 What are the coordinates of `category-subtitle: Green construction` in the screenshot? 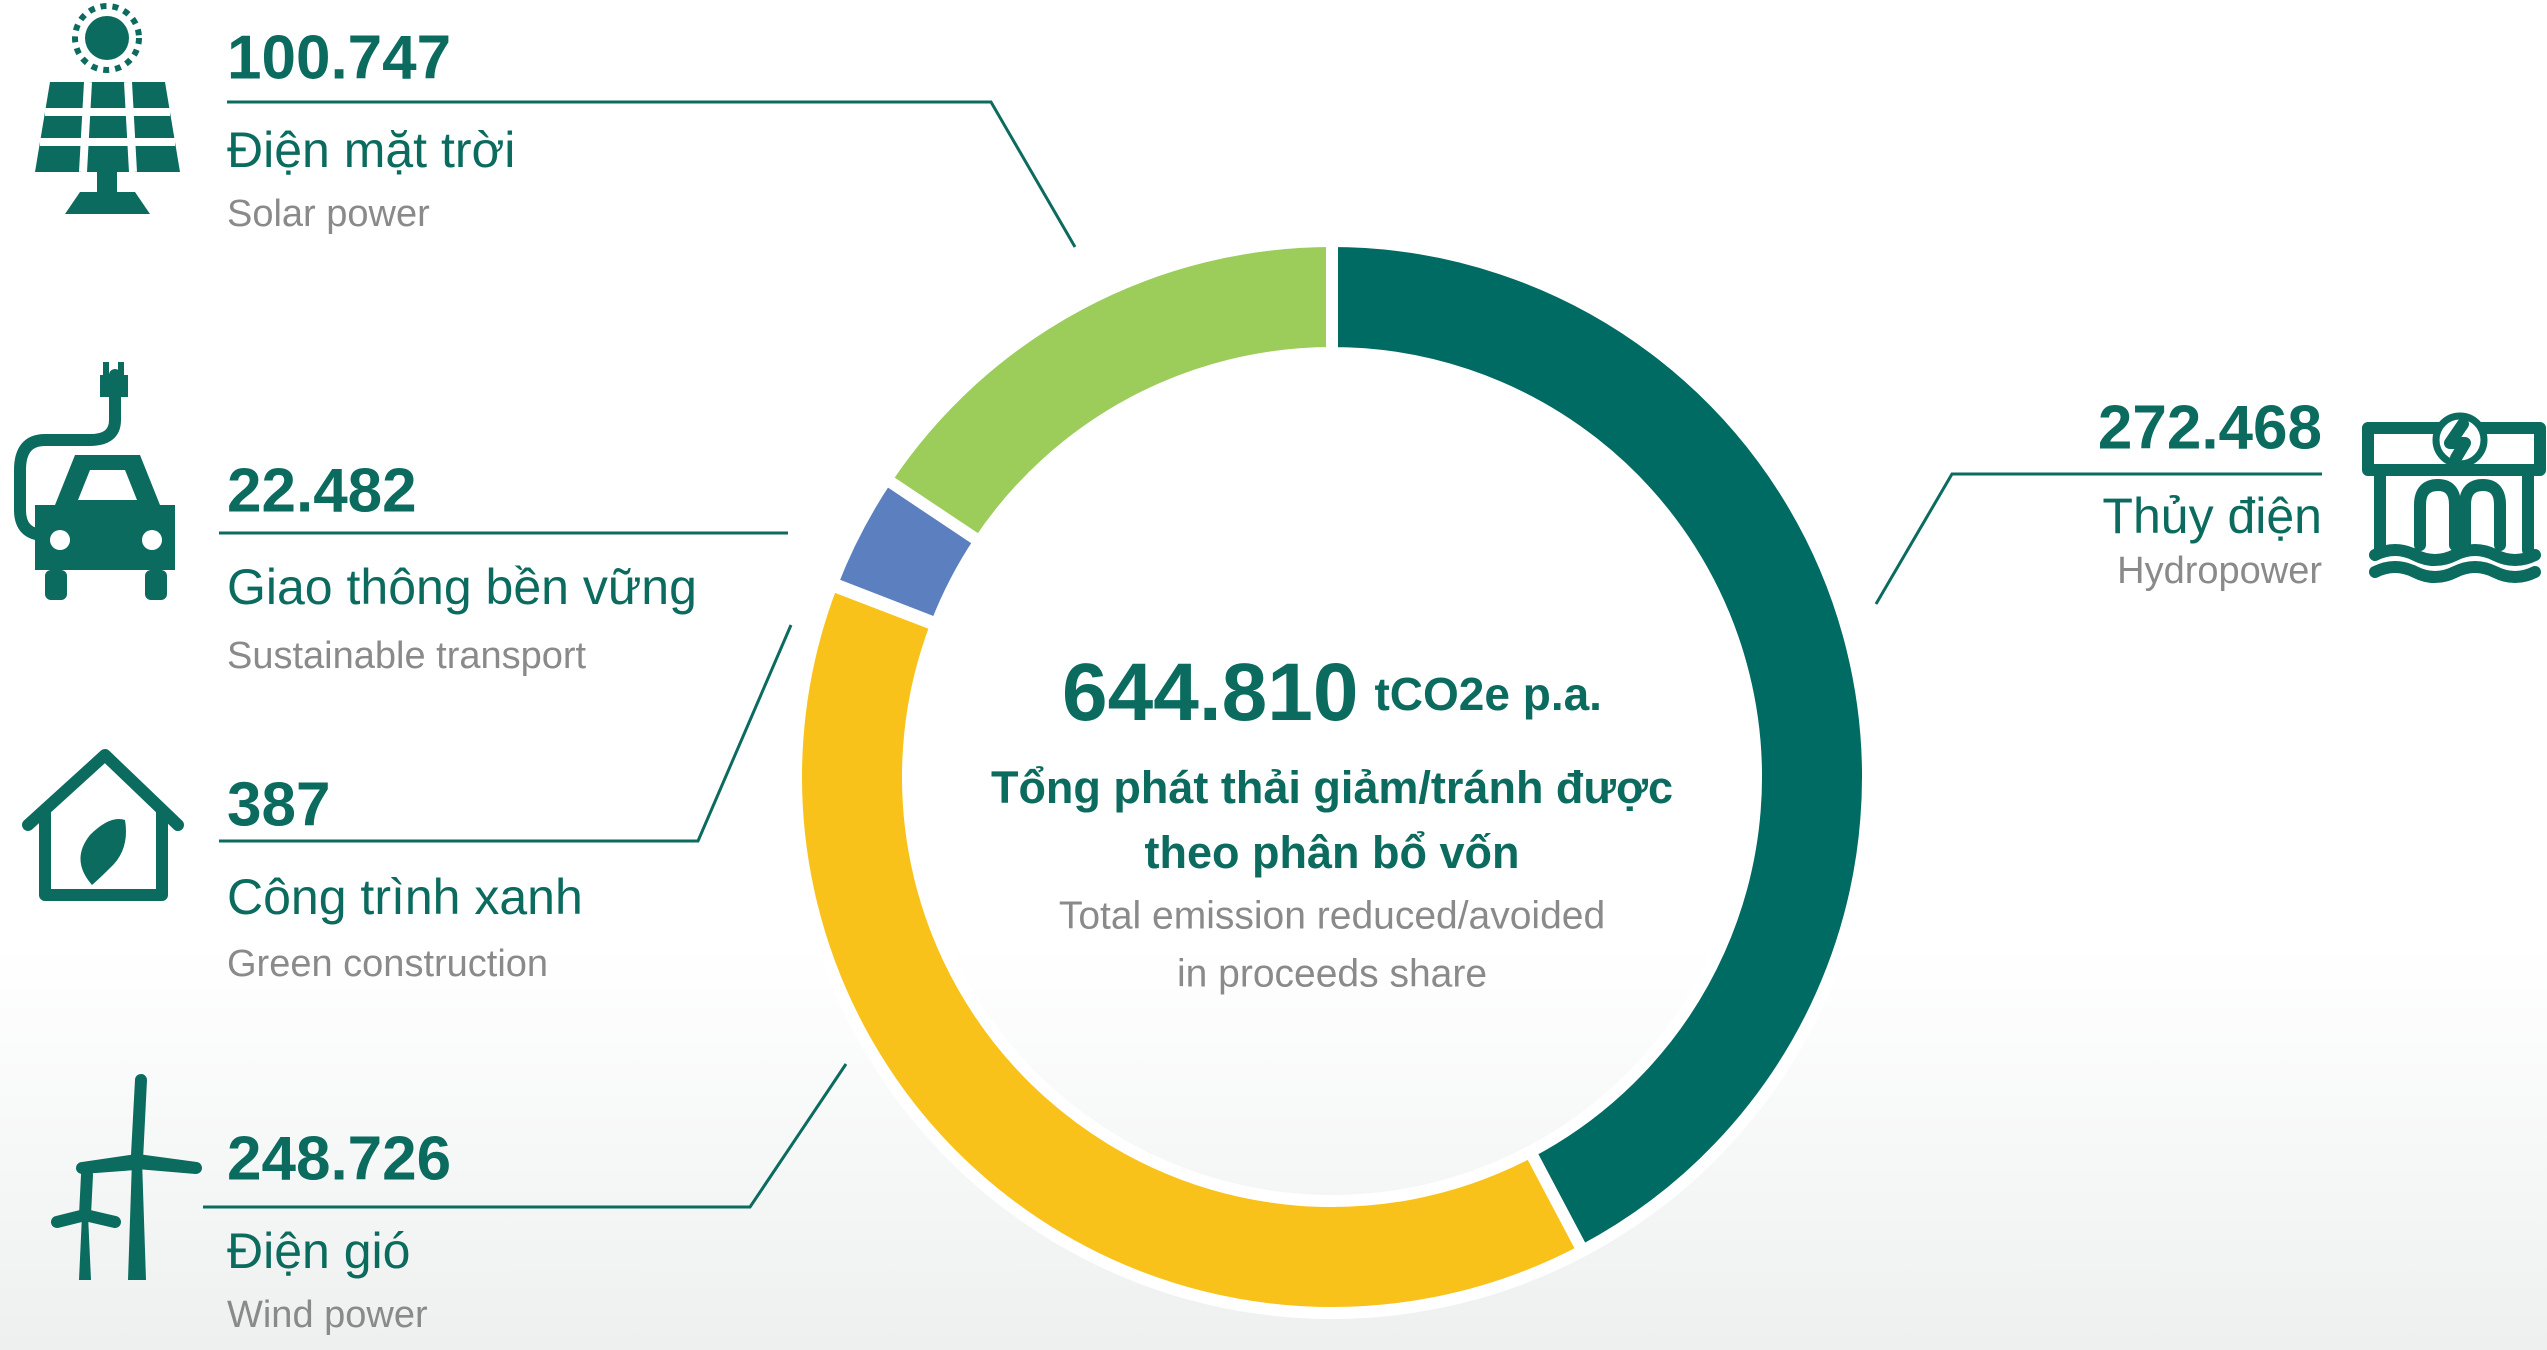 It's located at (387, 964).